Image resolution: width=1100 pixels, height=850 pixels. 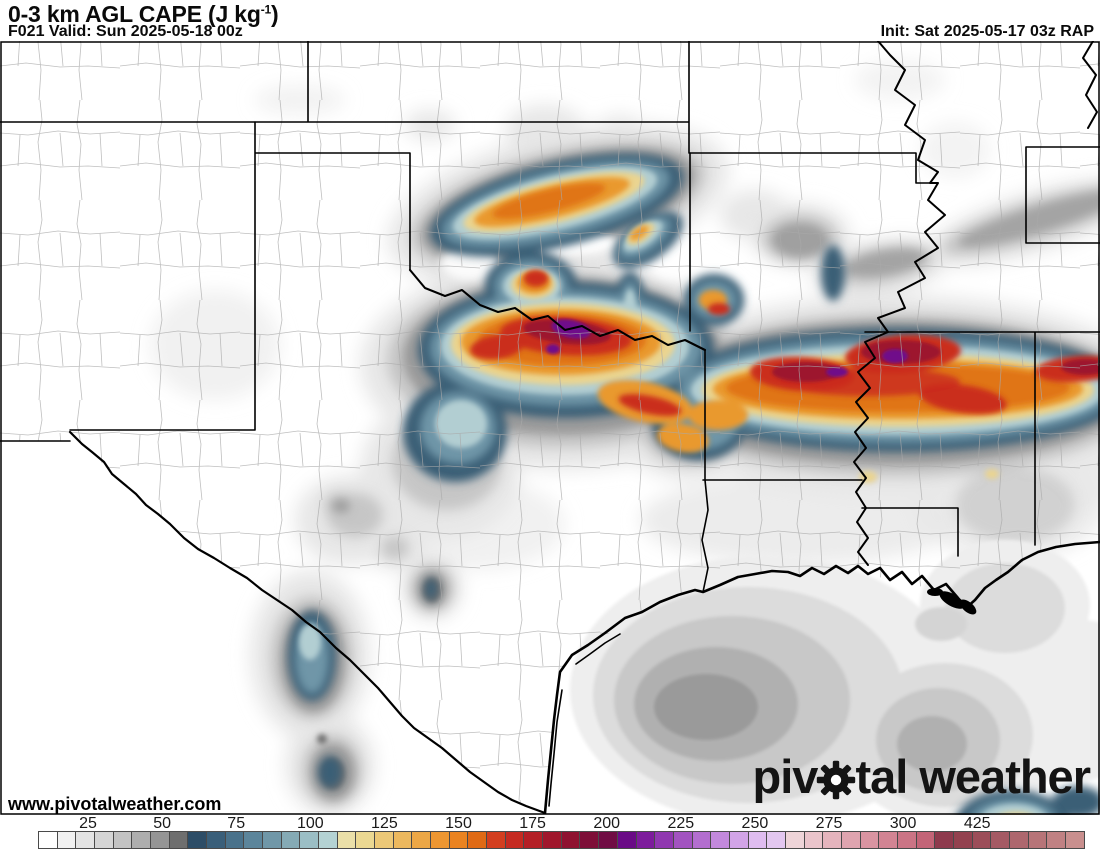 What do you see at coordinates (384, 823) in the screenshot?
I see `colorbar-tick-label: 125` at bounding box center [384, 823].